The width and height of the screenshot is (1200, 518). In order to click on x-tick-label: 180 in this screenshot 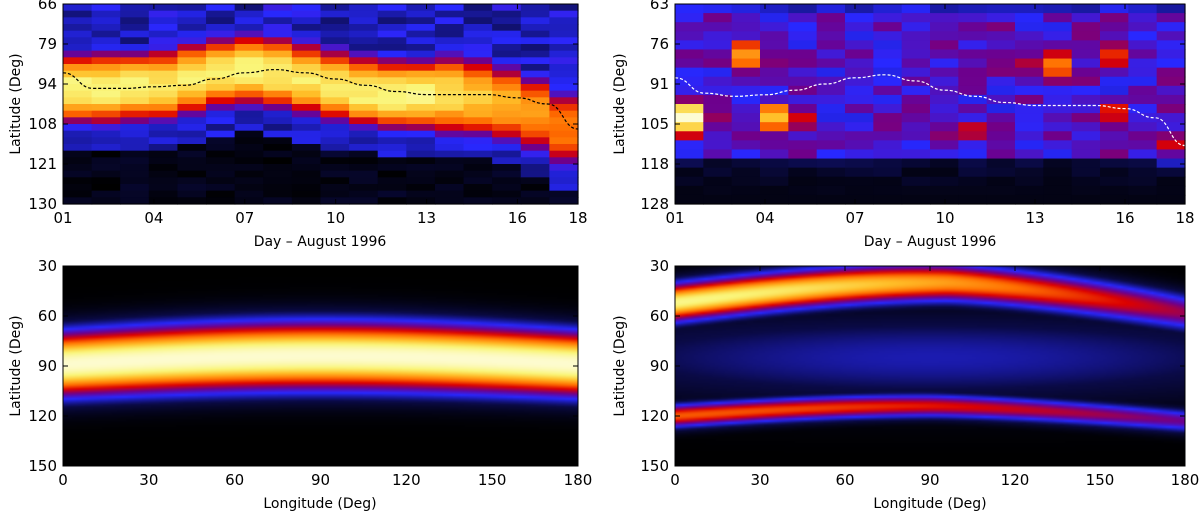, I will do `click(578, 480)`.